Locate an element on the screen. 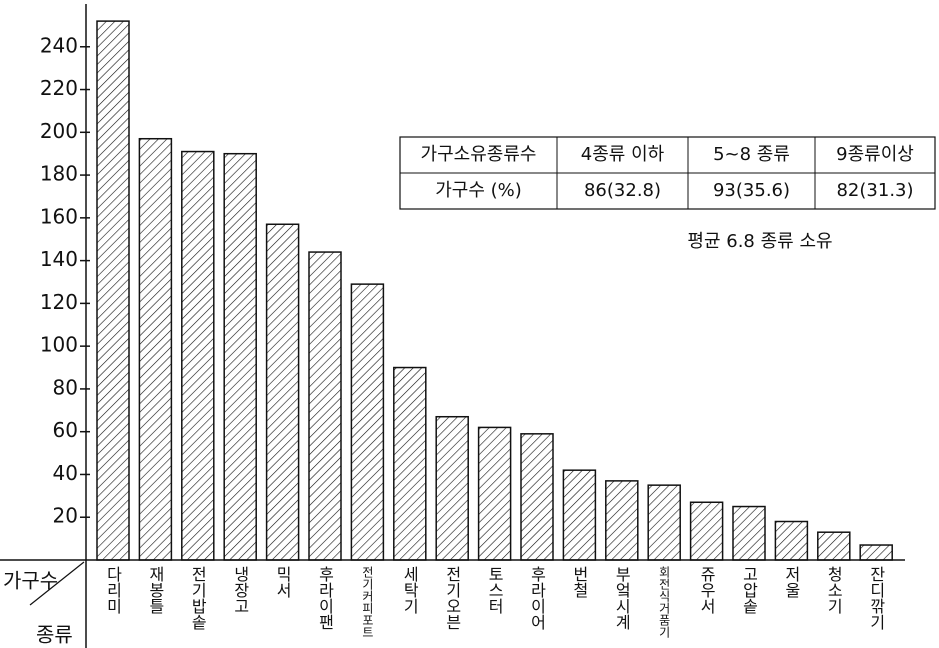  y-tick-label: 100 is located at coordinates (59, 345).